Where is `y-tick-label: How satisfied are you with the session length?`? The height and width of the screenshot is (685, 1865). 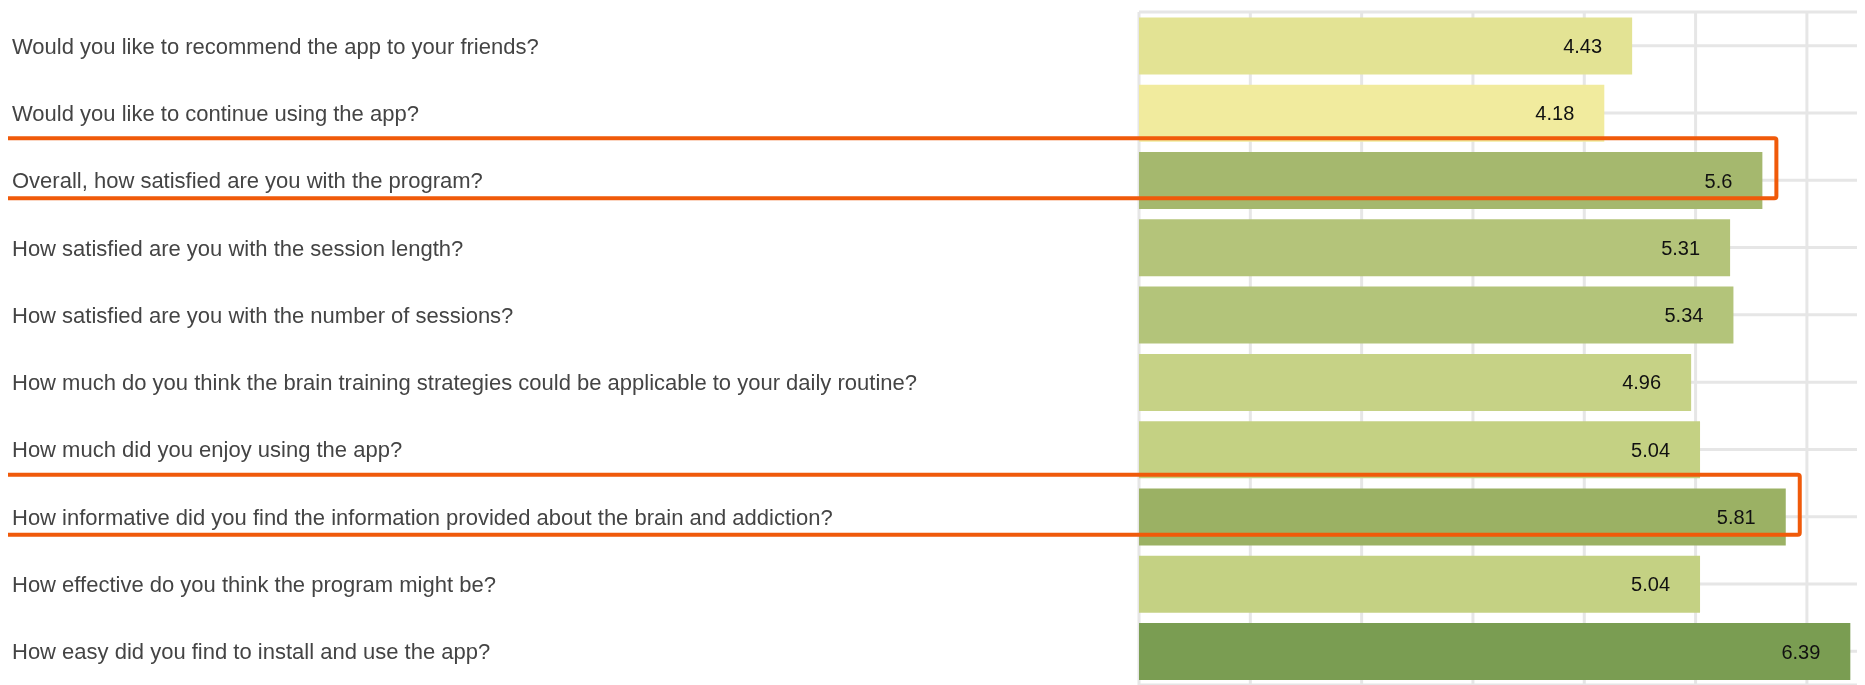 y-tick-label: How satisfied are you with the session length? is located at coordinates (238, 248).